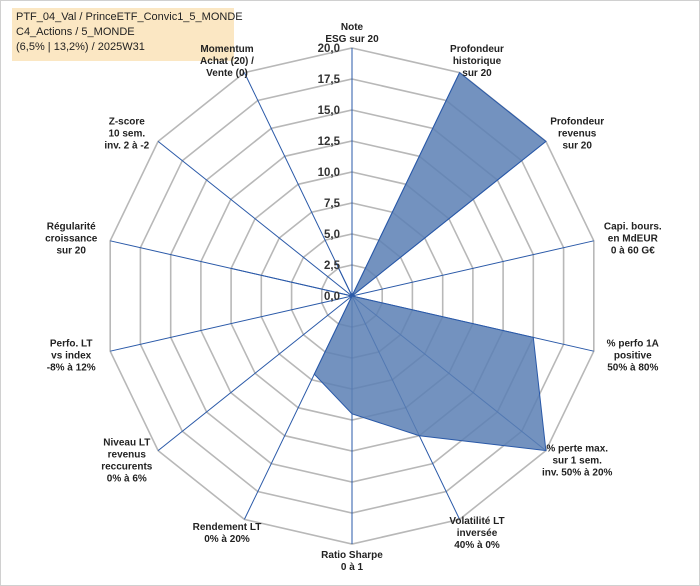  What do you see at coordinates (352, 567) in the screenshot?
I see `axis-label-line: 0 à 1` at bounding box center [352, 567].